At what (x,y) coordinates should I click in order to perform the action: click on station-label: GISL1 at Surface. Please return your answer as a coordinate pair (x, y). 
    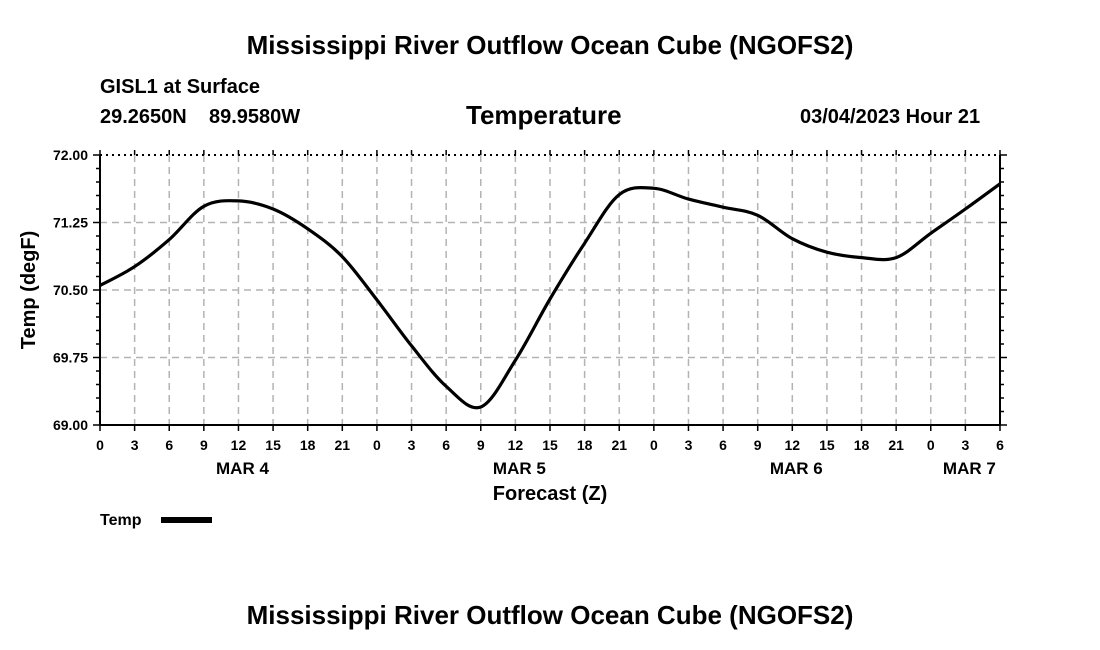
    Looking at the image, I should click on (180, 87).